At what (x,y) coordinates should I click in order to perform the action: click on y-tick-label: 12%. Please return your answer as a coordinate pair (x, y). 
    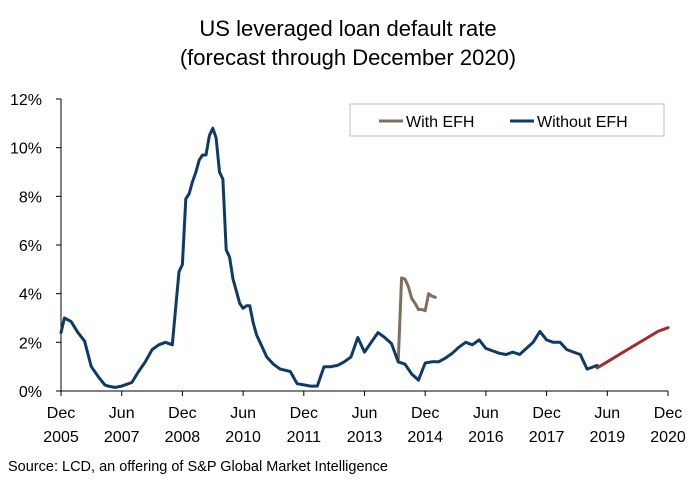
    Looking at the image, I should click on (26, 100).